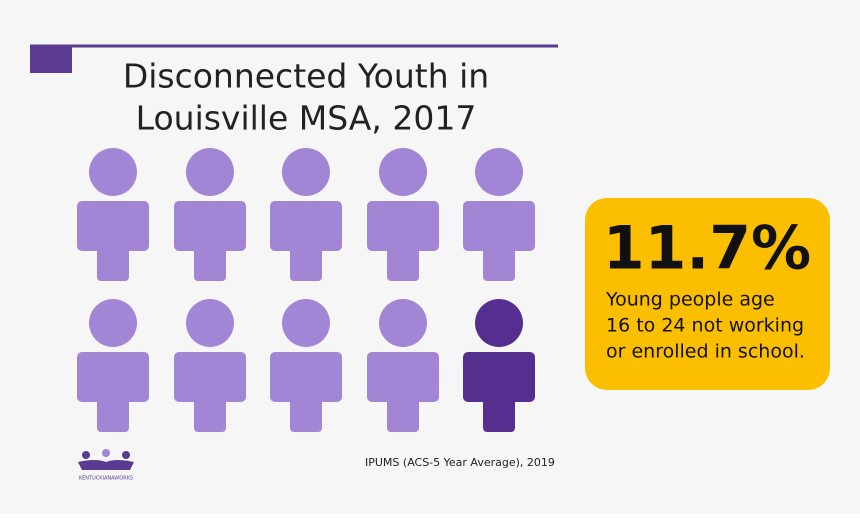 Image resolution: width=860 pixels, height=518 pixels. Describe the element at coordinates (705, 326) in the screenshot. I see `stat-description: 16 to 24 not working` at that location.